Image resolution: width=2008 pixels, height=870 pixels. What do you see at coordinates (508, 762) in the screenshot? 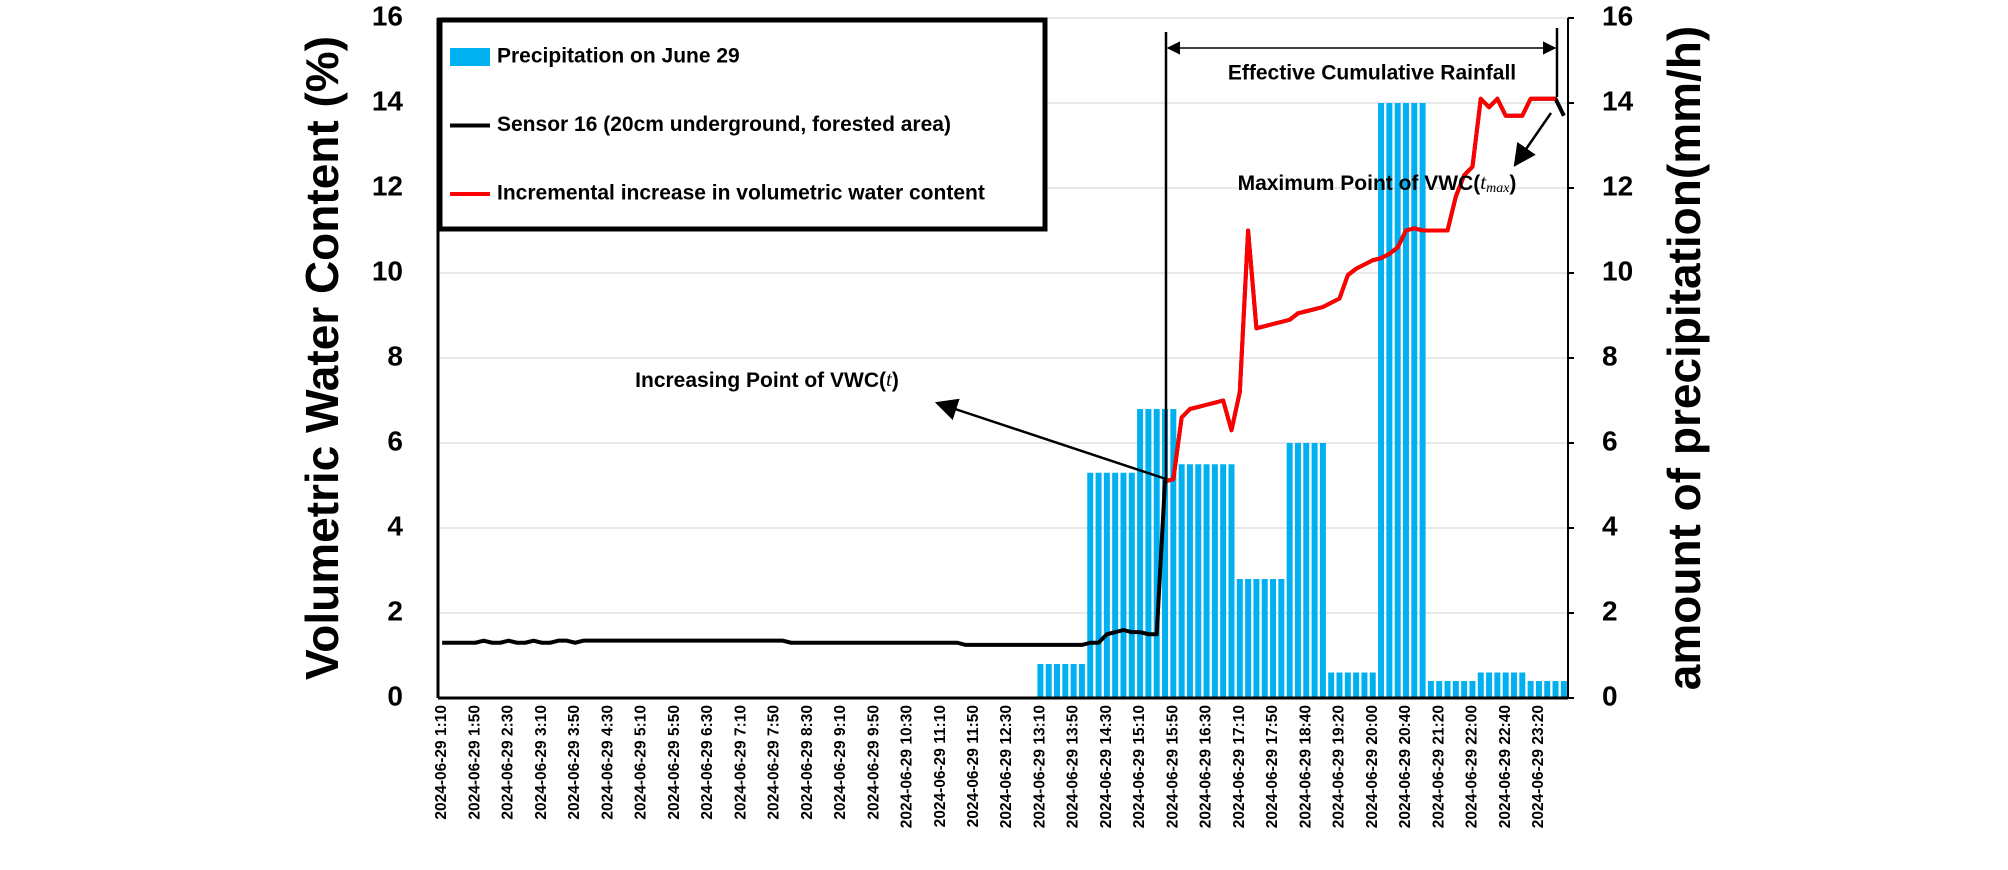
I see `x-tick-label: 2024-06-29 2:30` at bounding box center [508, 762].